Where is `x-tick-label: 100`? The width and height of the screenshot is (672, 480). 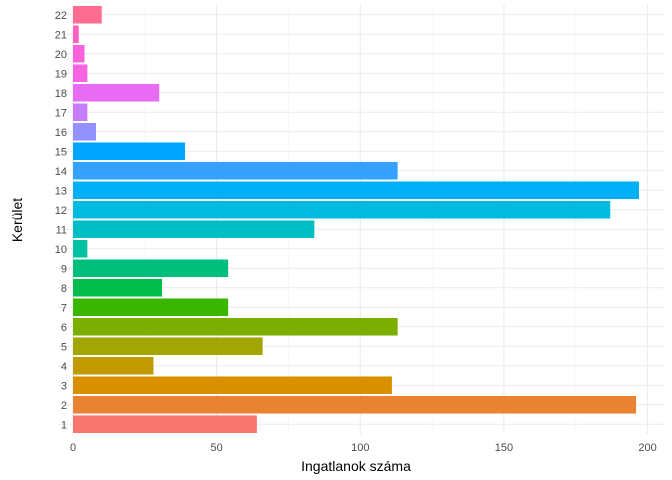
x-tick-label: 100 is located at coordinates (360, 448).